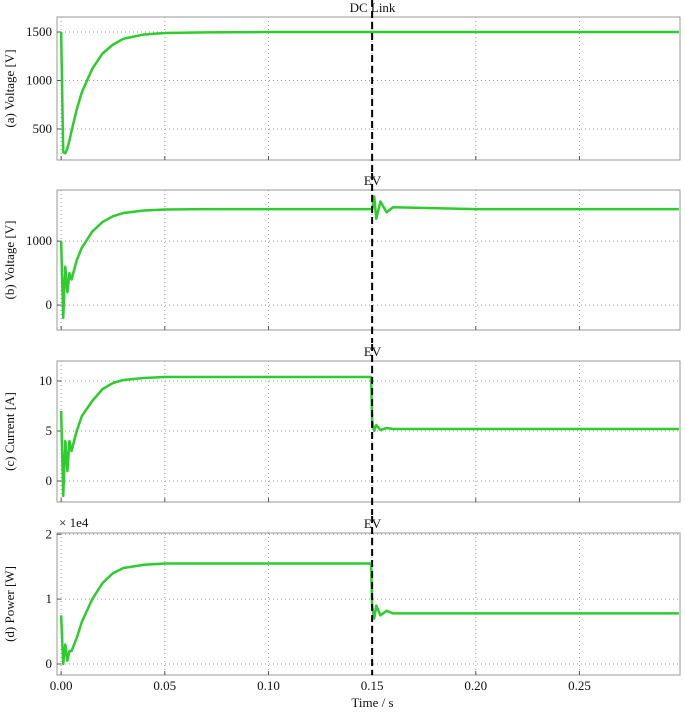 Image resolution: width=685 pixels, height=719 pixels. What do you see at coordinates (9, 88) in the screenshot?
I see `y-axis-label: (a) Voltage [V]` at bounding box center [9, 88].